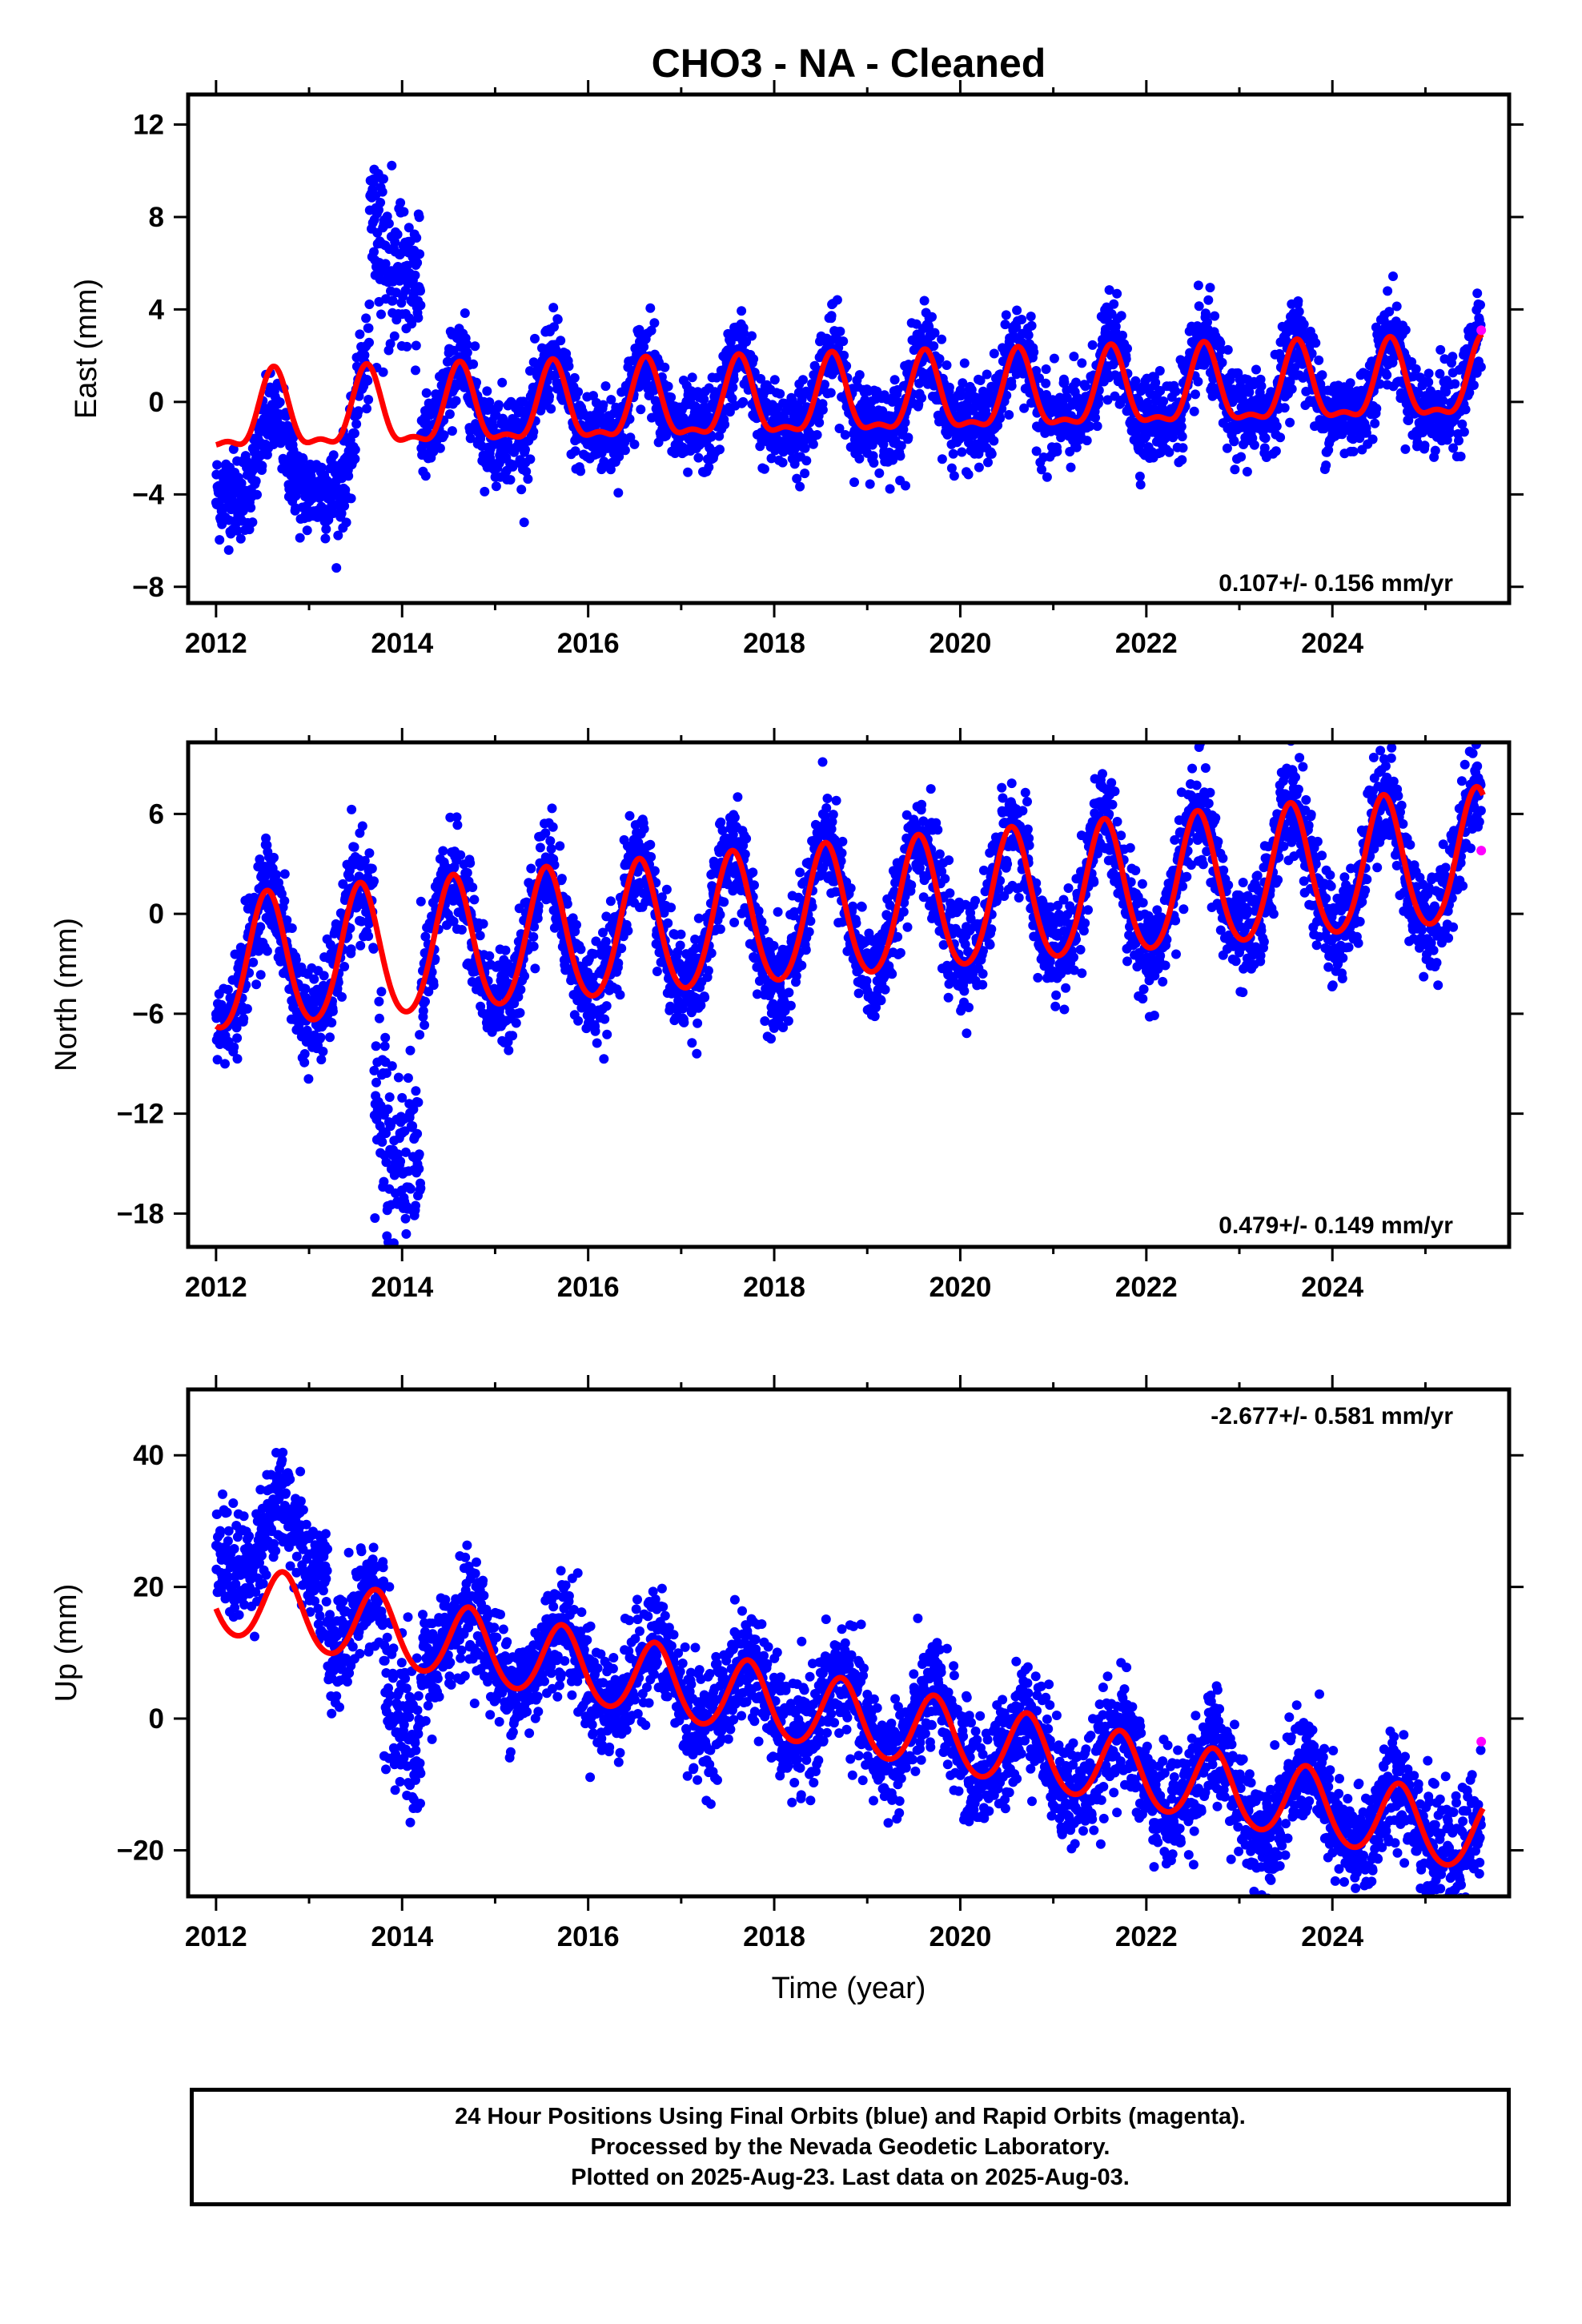  I want to click on y-tick-label: 4, so click(157, 309).